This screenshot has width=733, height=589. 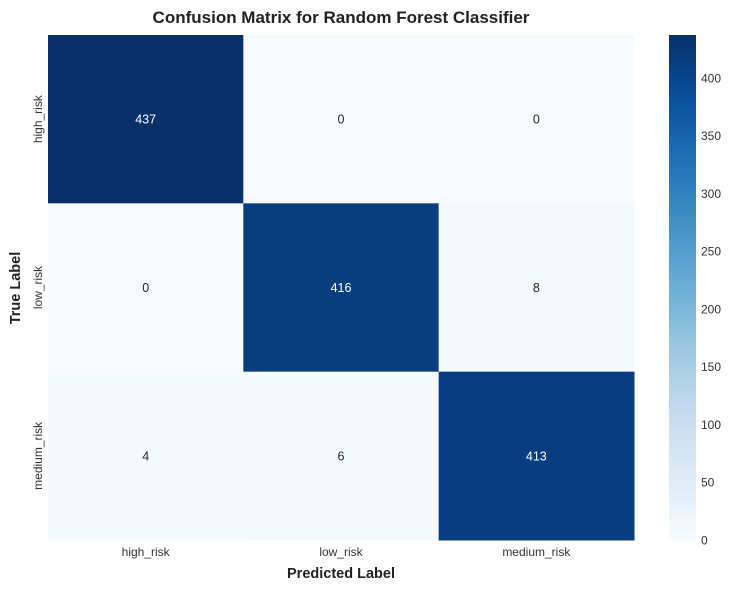 I want to click on cell-value-label: 8, so click(x=536, y=288).